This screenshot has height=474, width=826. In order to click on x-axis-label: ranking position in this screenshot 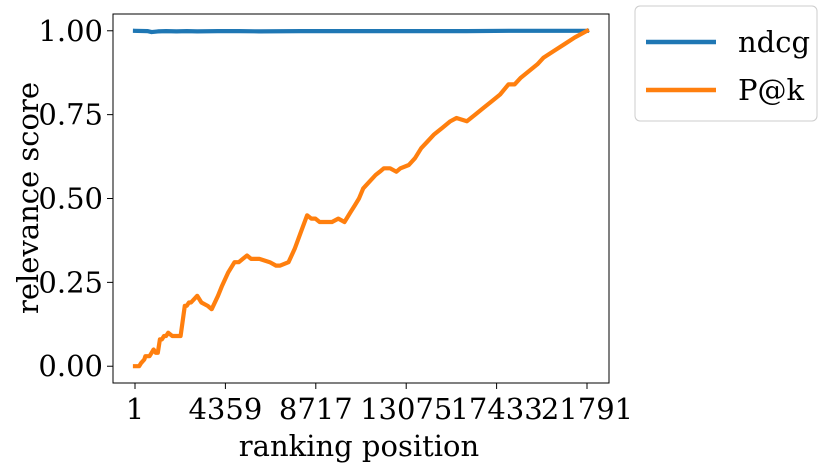, I will do `click(359, 446)`.